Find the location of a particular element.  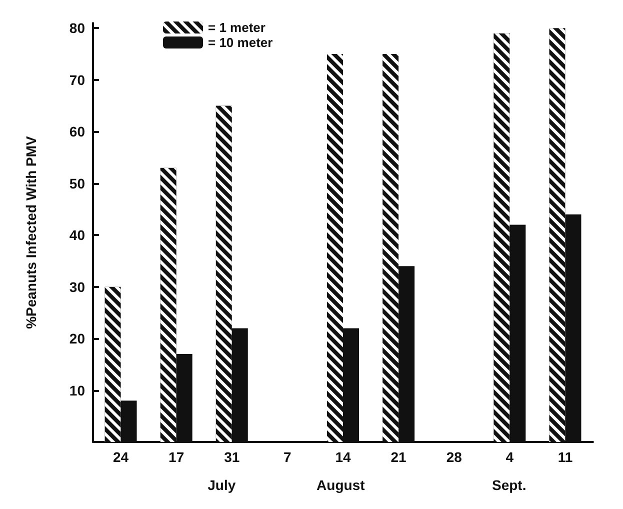

x-tick-label: 21 is located at coordinates (398, 457).